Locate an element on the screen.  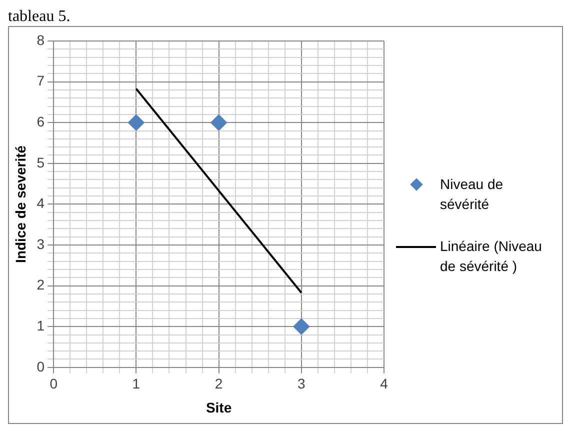
x-tick-label: 1 is located at coordinates (136, 384).